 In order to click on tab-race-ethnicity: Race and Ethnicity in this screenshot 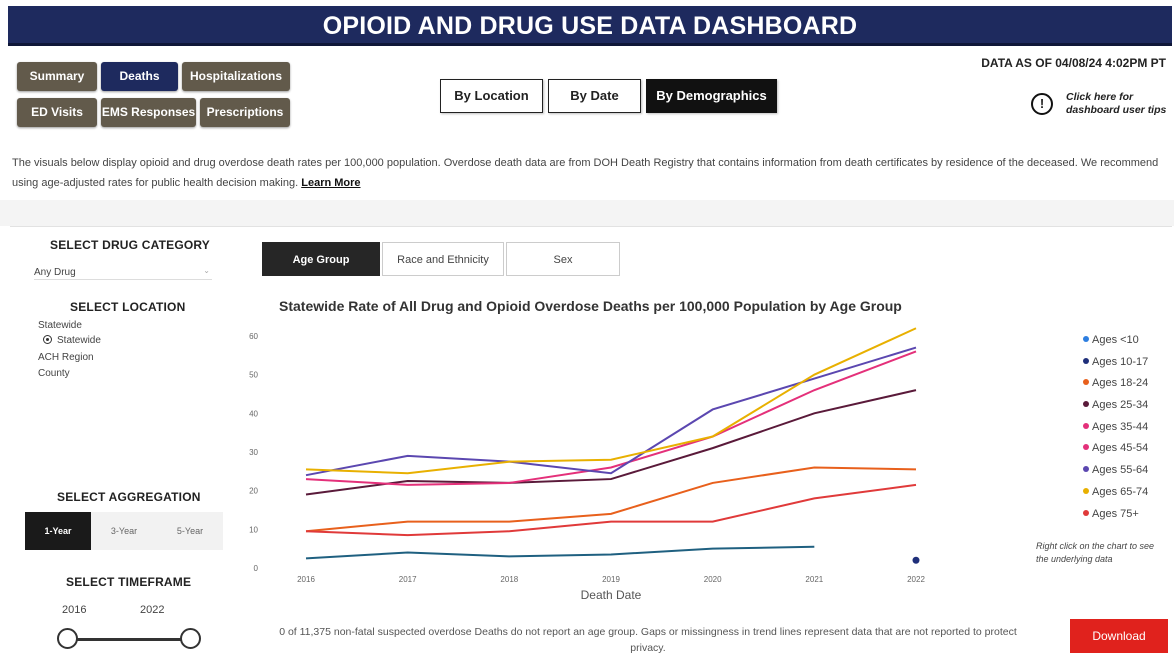, I will do `click(443, 259)`.